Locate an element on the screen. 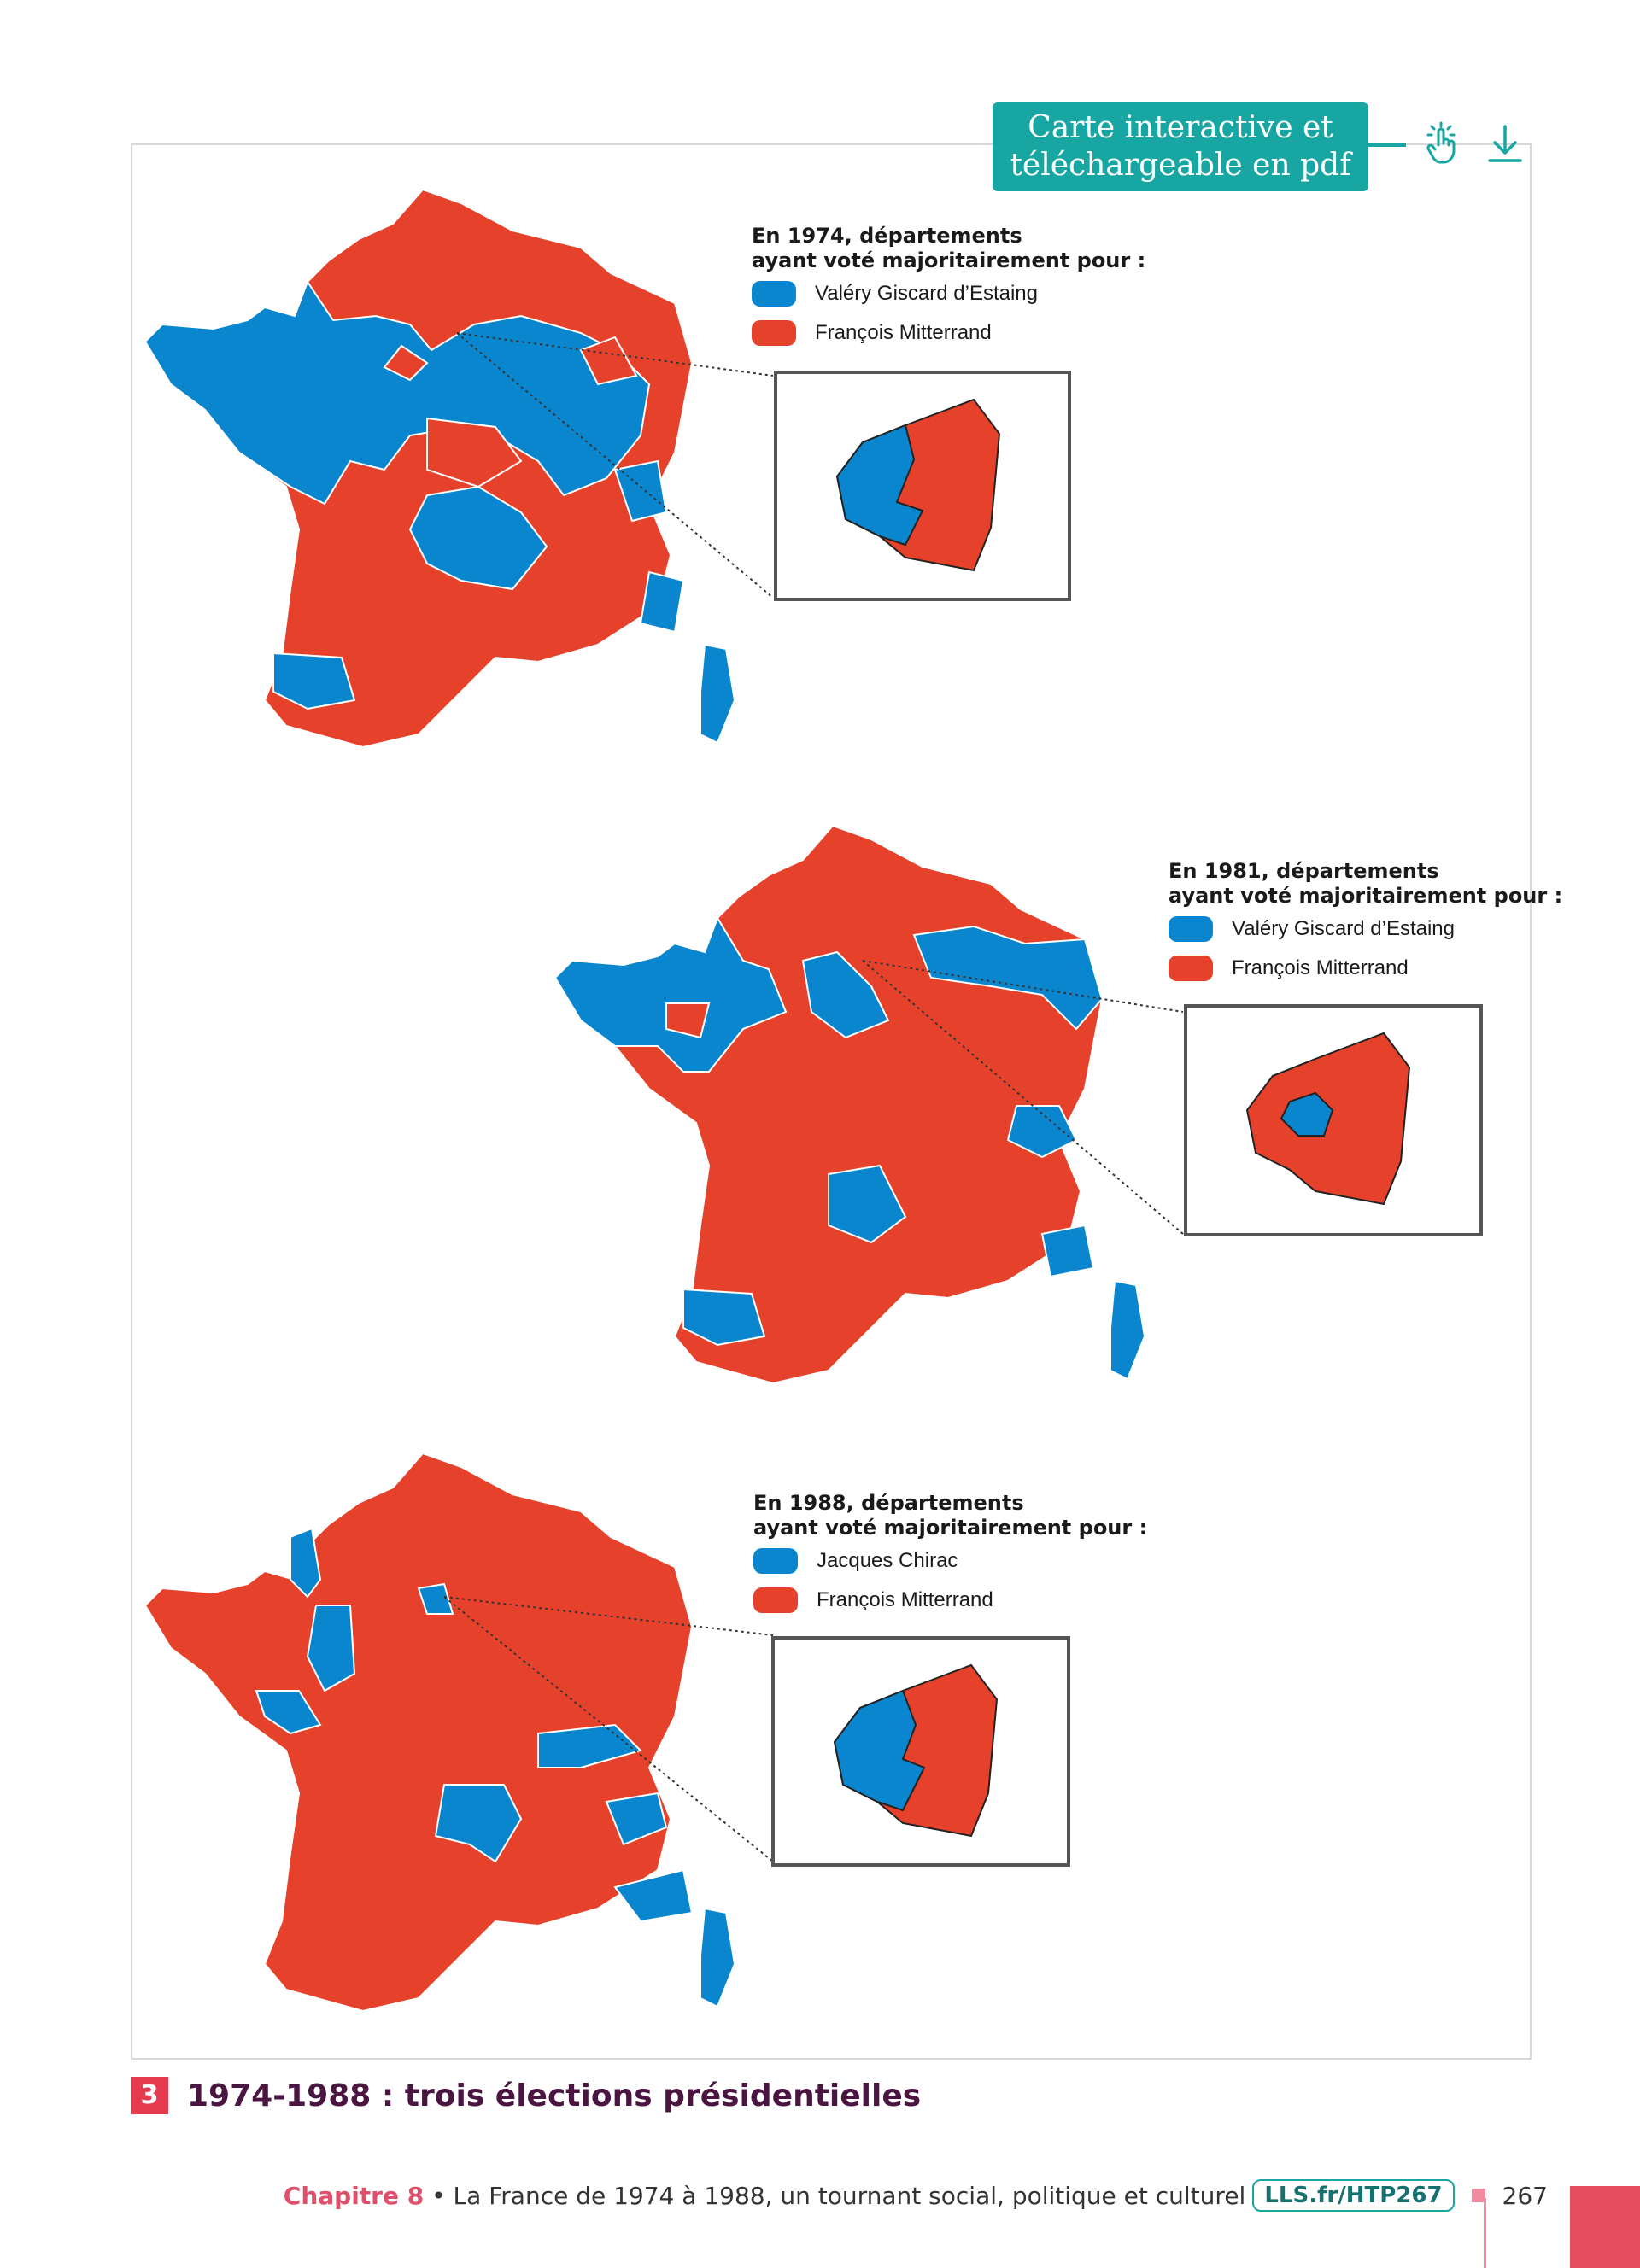  chapter-link: LLS.fr/HTP267 is located at coordinates (1353, 2195).